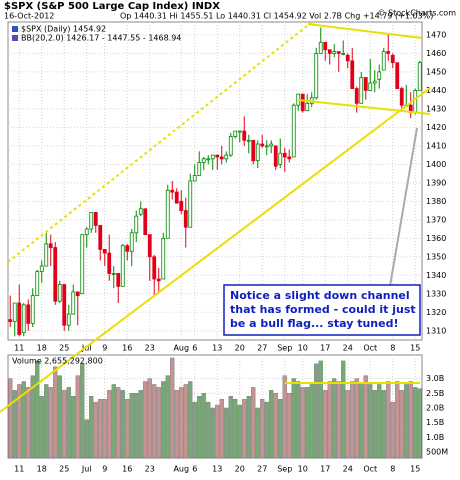 Image resolution: width=460 pixels, height=480 pixels. What do you see at coordinates (217, 348) in the screenshot?
I see `x-tick-label: 13` at bounding box center [217, 348].